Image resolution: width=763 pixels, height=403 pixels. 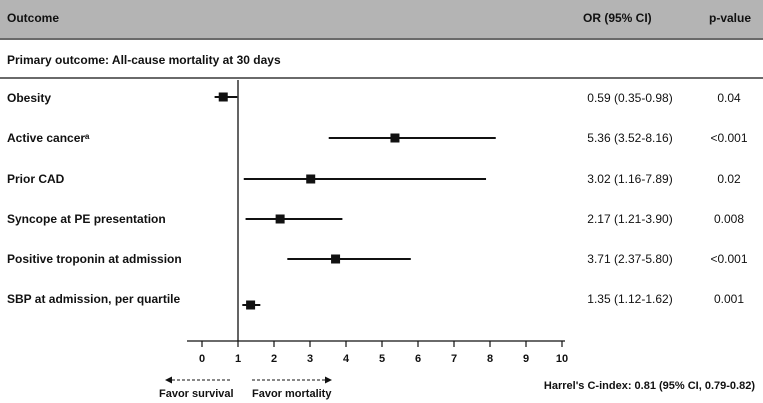 I want to click on row-label-active-cancer: Active cancerᵃ, so click(x=48, y=138).